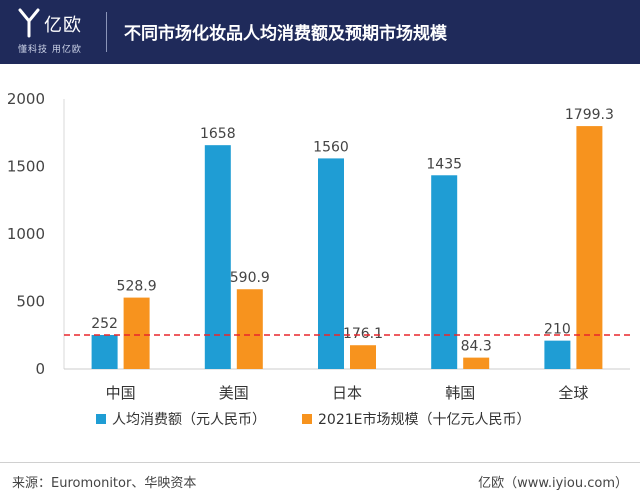 Image resolution: width=640 pixels, height=500 pixels. Describe the element at coordinates (121, 393) in the screenshot. I see `x-tick-label: 中国` at that location.